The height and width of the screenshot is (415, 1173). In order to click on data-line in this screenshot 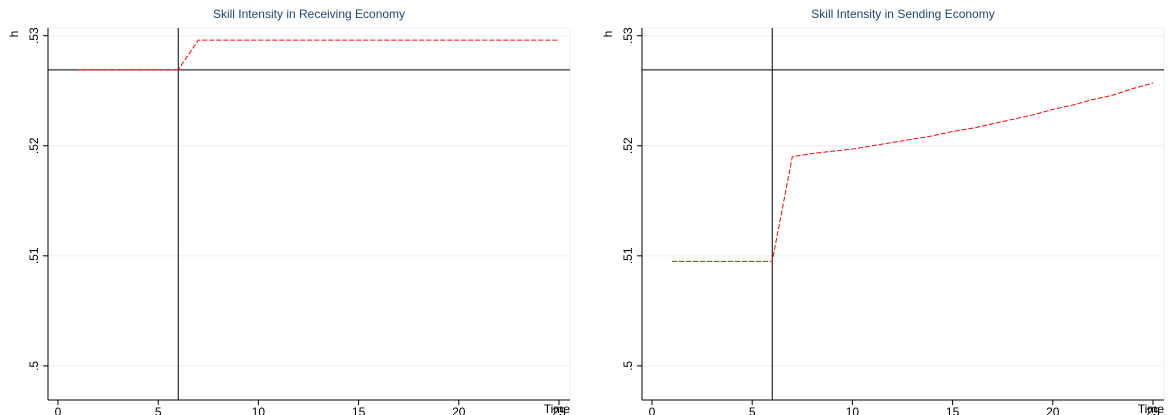, I will do `click(318, 55)`.